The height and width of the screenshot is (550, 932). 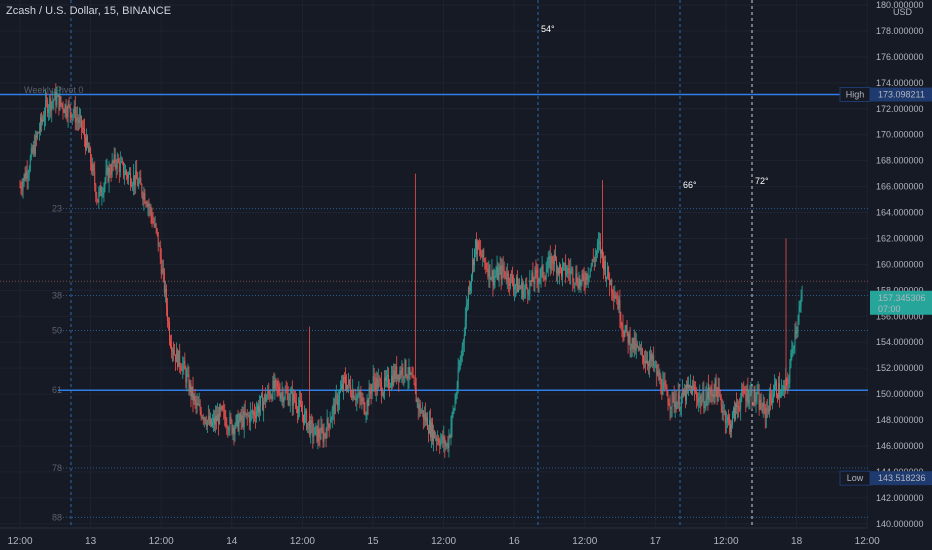 What do you see at coordinates (232, 541) in the screenshot?
I see `x-tick-label: 14` at bounding box center [232, 541].